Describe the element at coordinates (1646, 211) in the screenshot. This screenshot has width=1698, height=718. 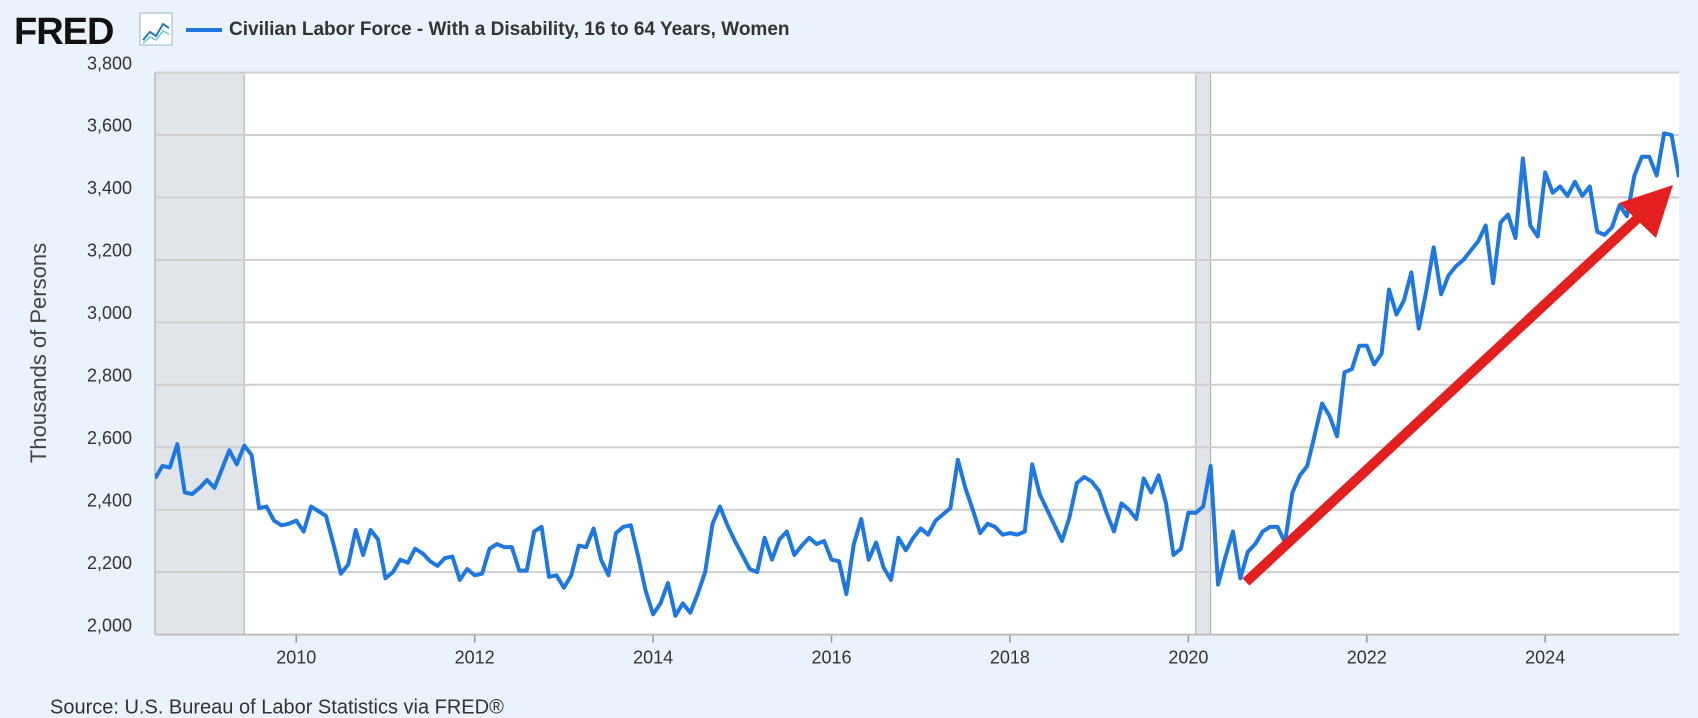
I see `annotation-arrow-head` at that location.